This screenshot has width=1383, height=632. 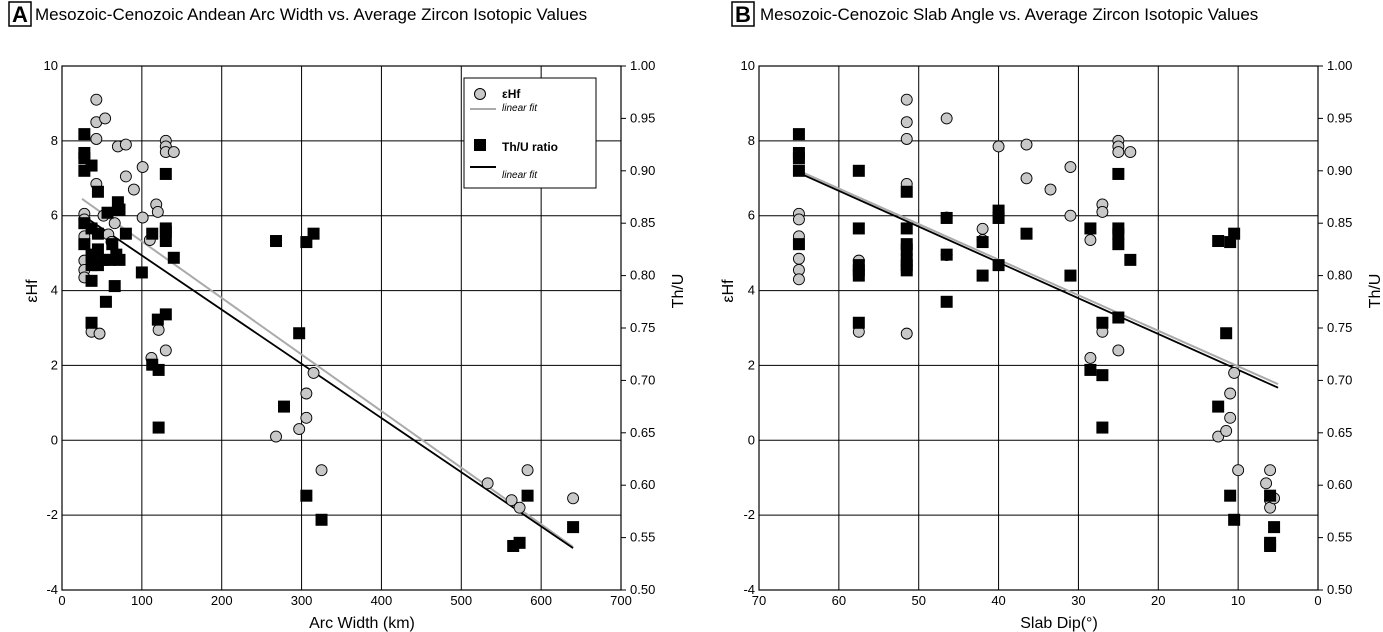 What do you see at coordinates (749, 514) in the screenshot?
I see `panel-b-y-tick-label: -2` at bounding box center [749, 514].